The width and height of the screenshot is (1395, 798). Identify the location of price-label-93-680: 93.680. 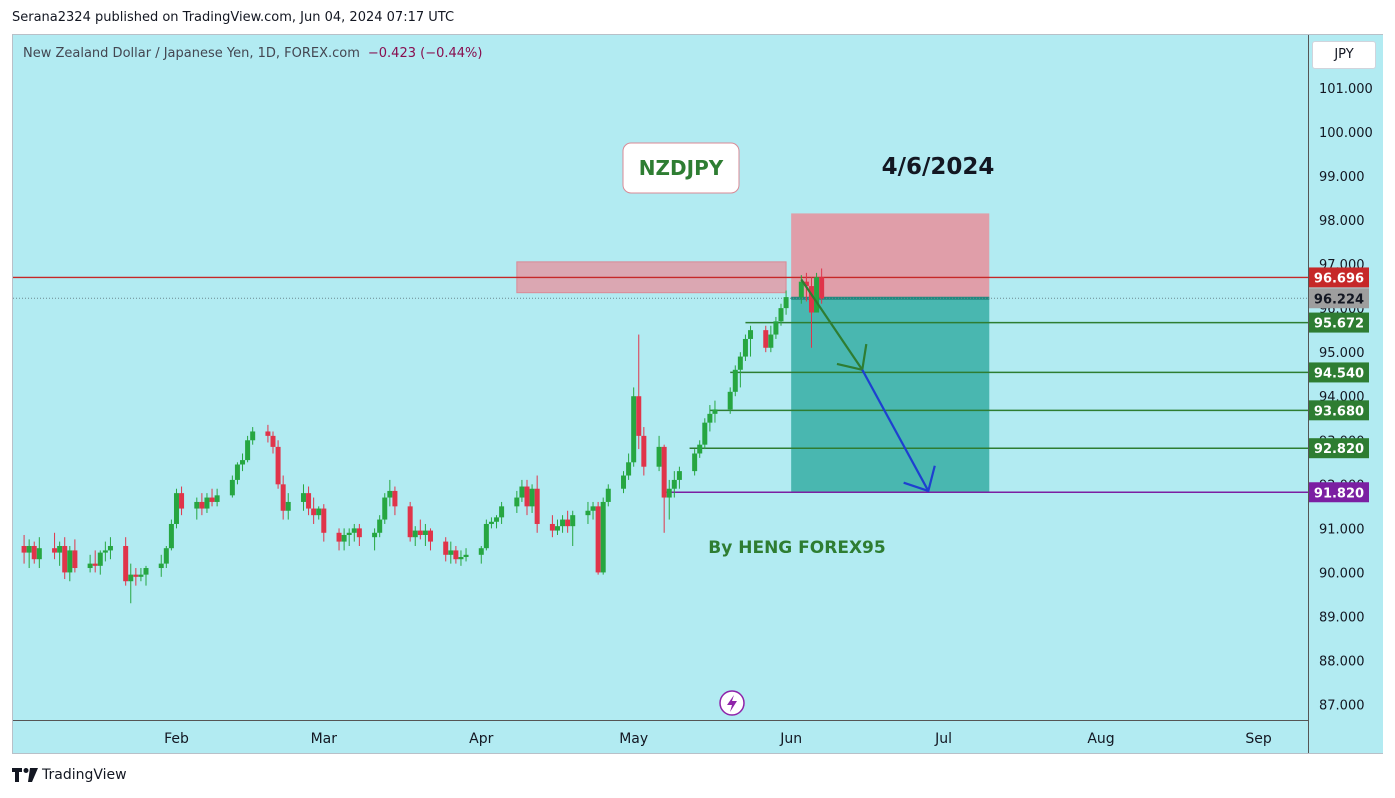
(1339, 410).